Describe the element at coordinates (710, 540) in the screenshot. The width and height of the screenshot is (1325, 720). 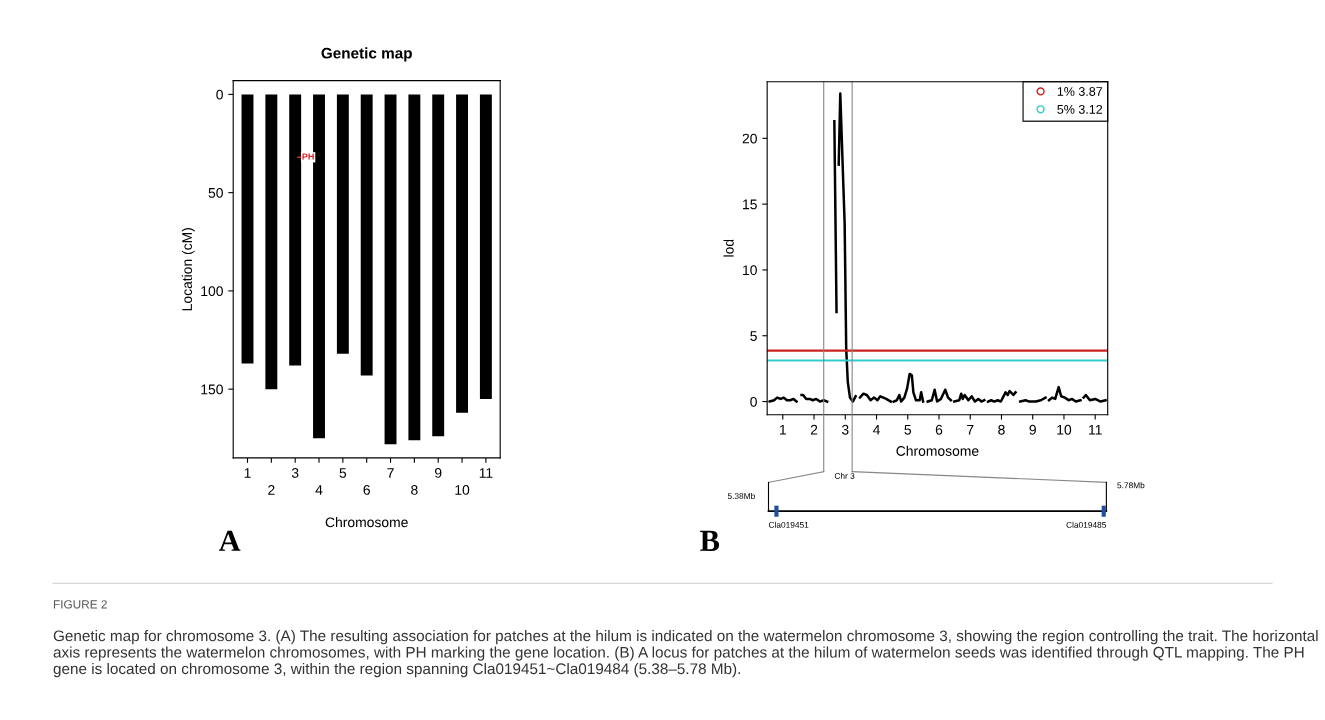
I see `text: B` at that location.